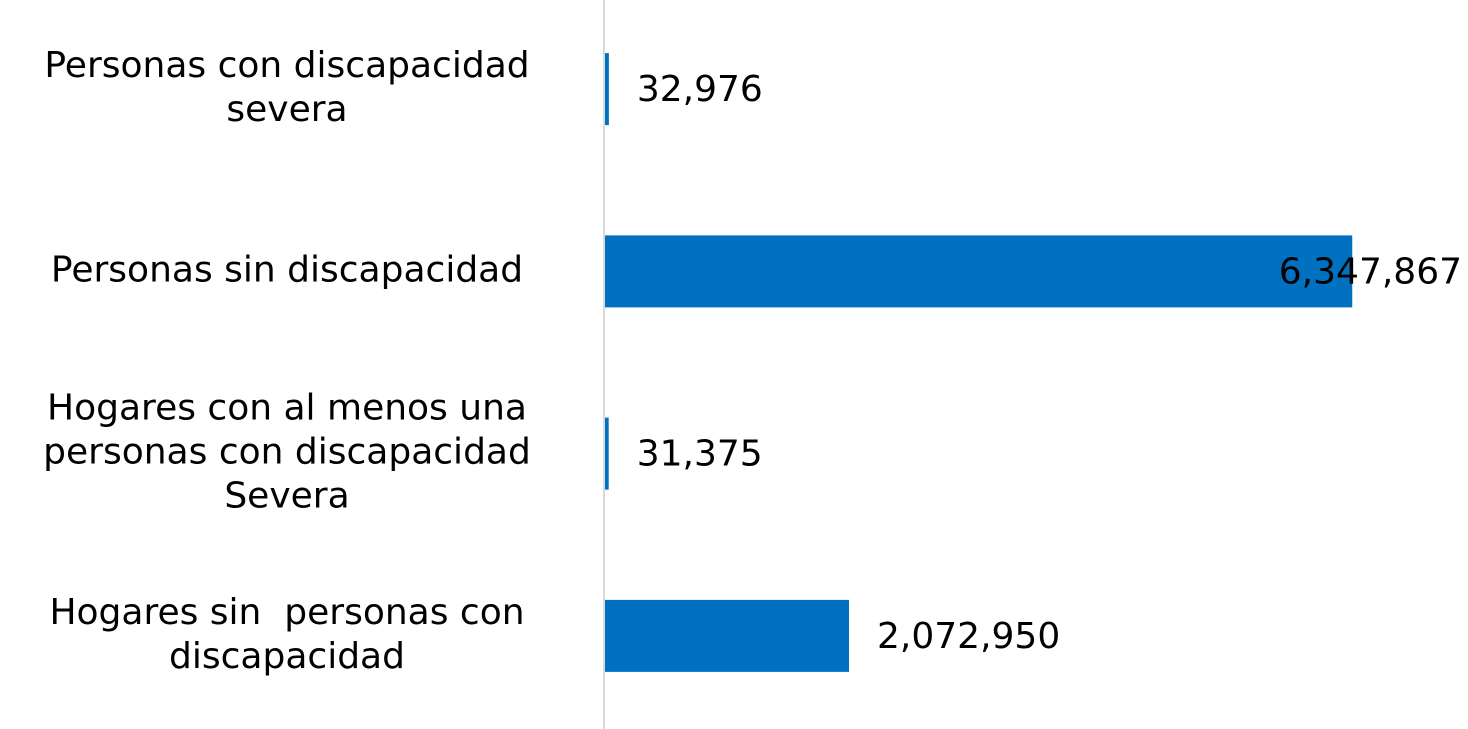 This screenshot has height=729, width=1468. Describe the element at coordinates (700, 89) in the screenshot. I see `value-label: 32,976` at that location.